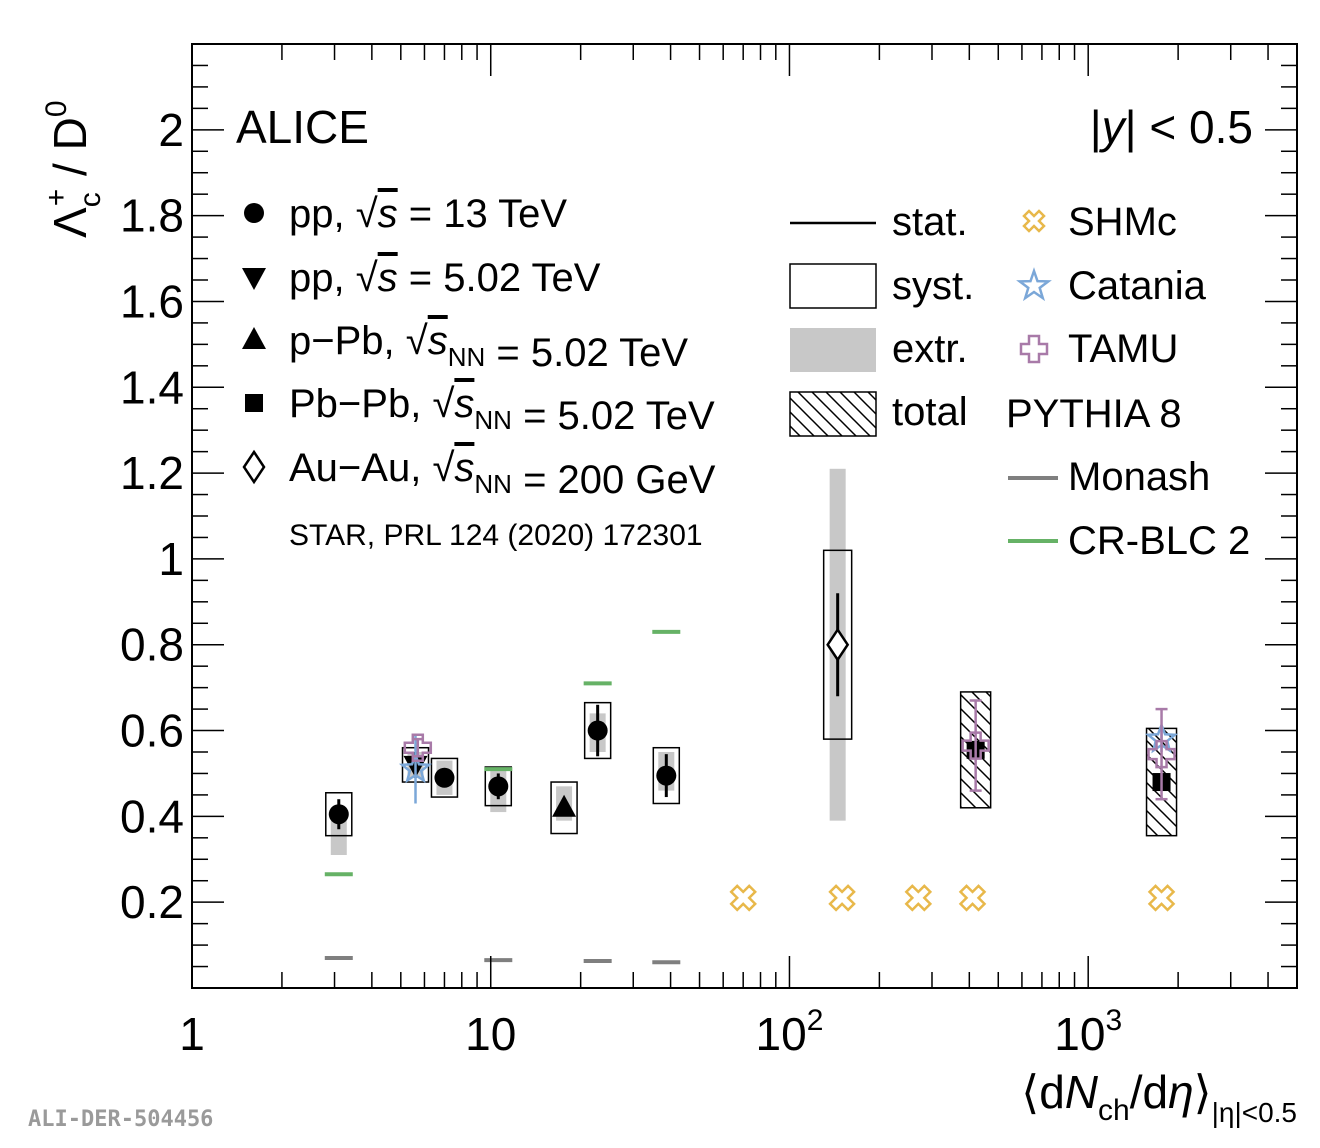 This screenshot has width=1320, height=1148. What do you see at coordinates (254, 403) in the screenshot?
I see `marker-square` at bounding box center [254, 403].